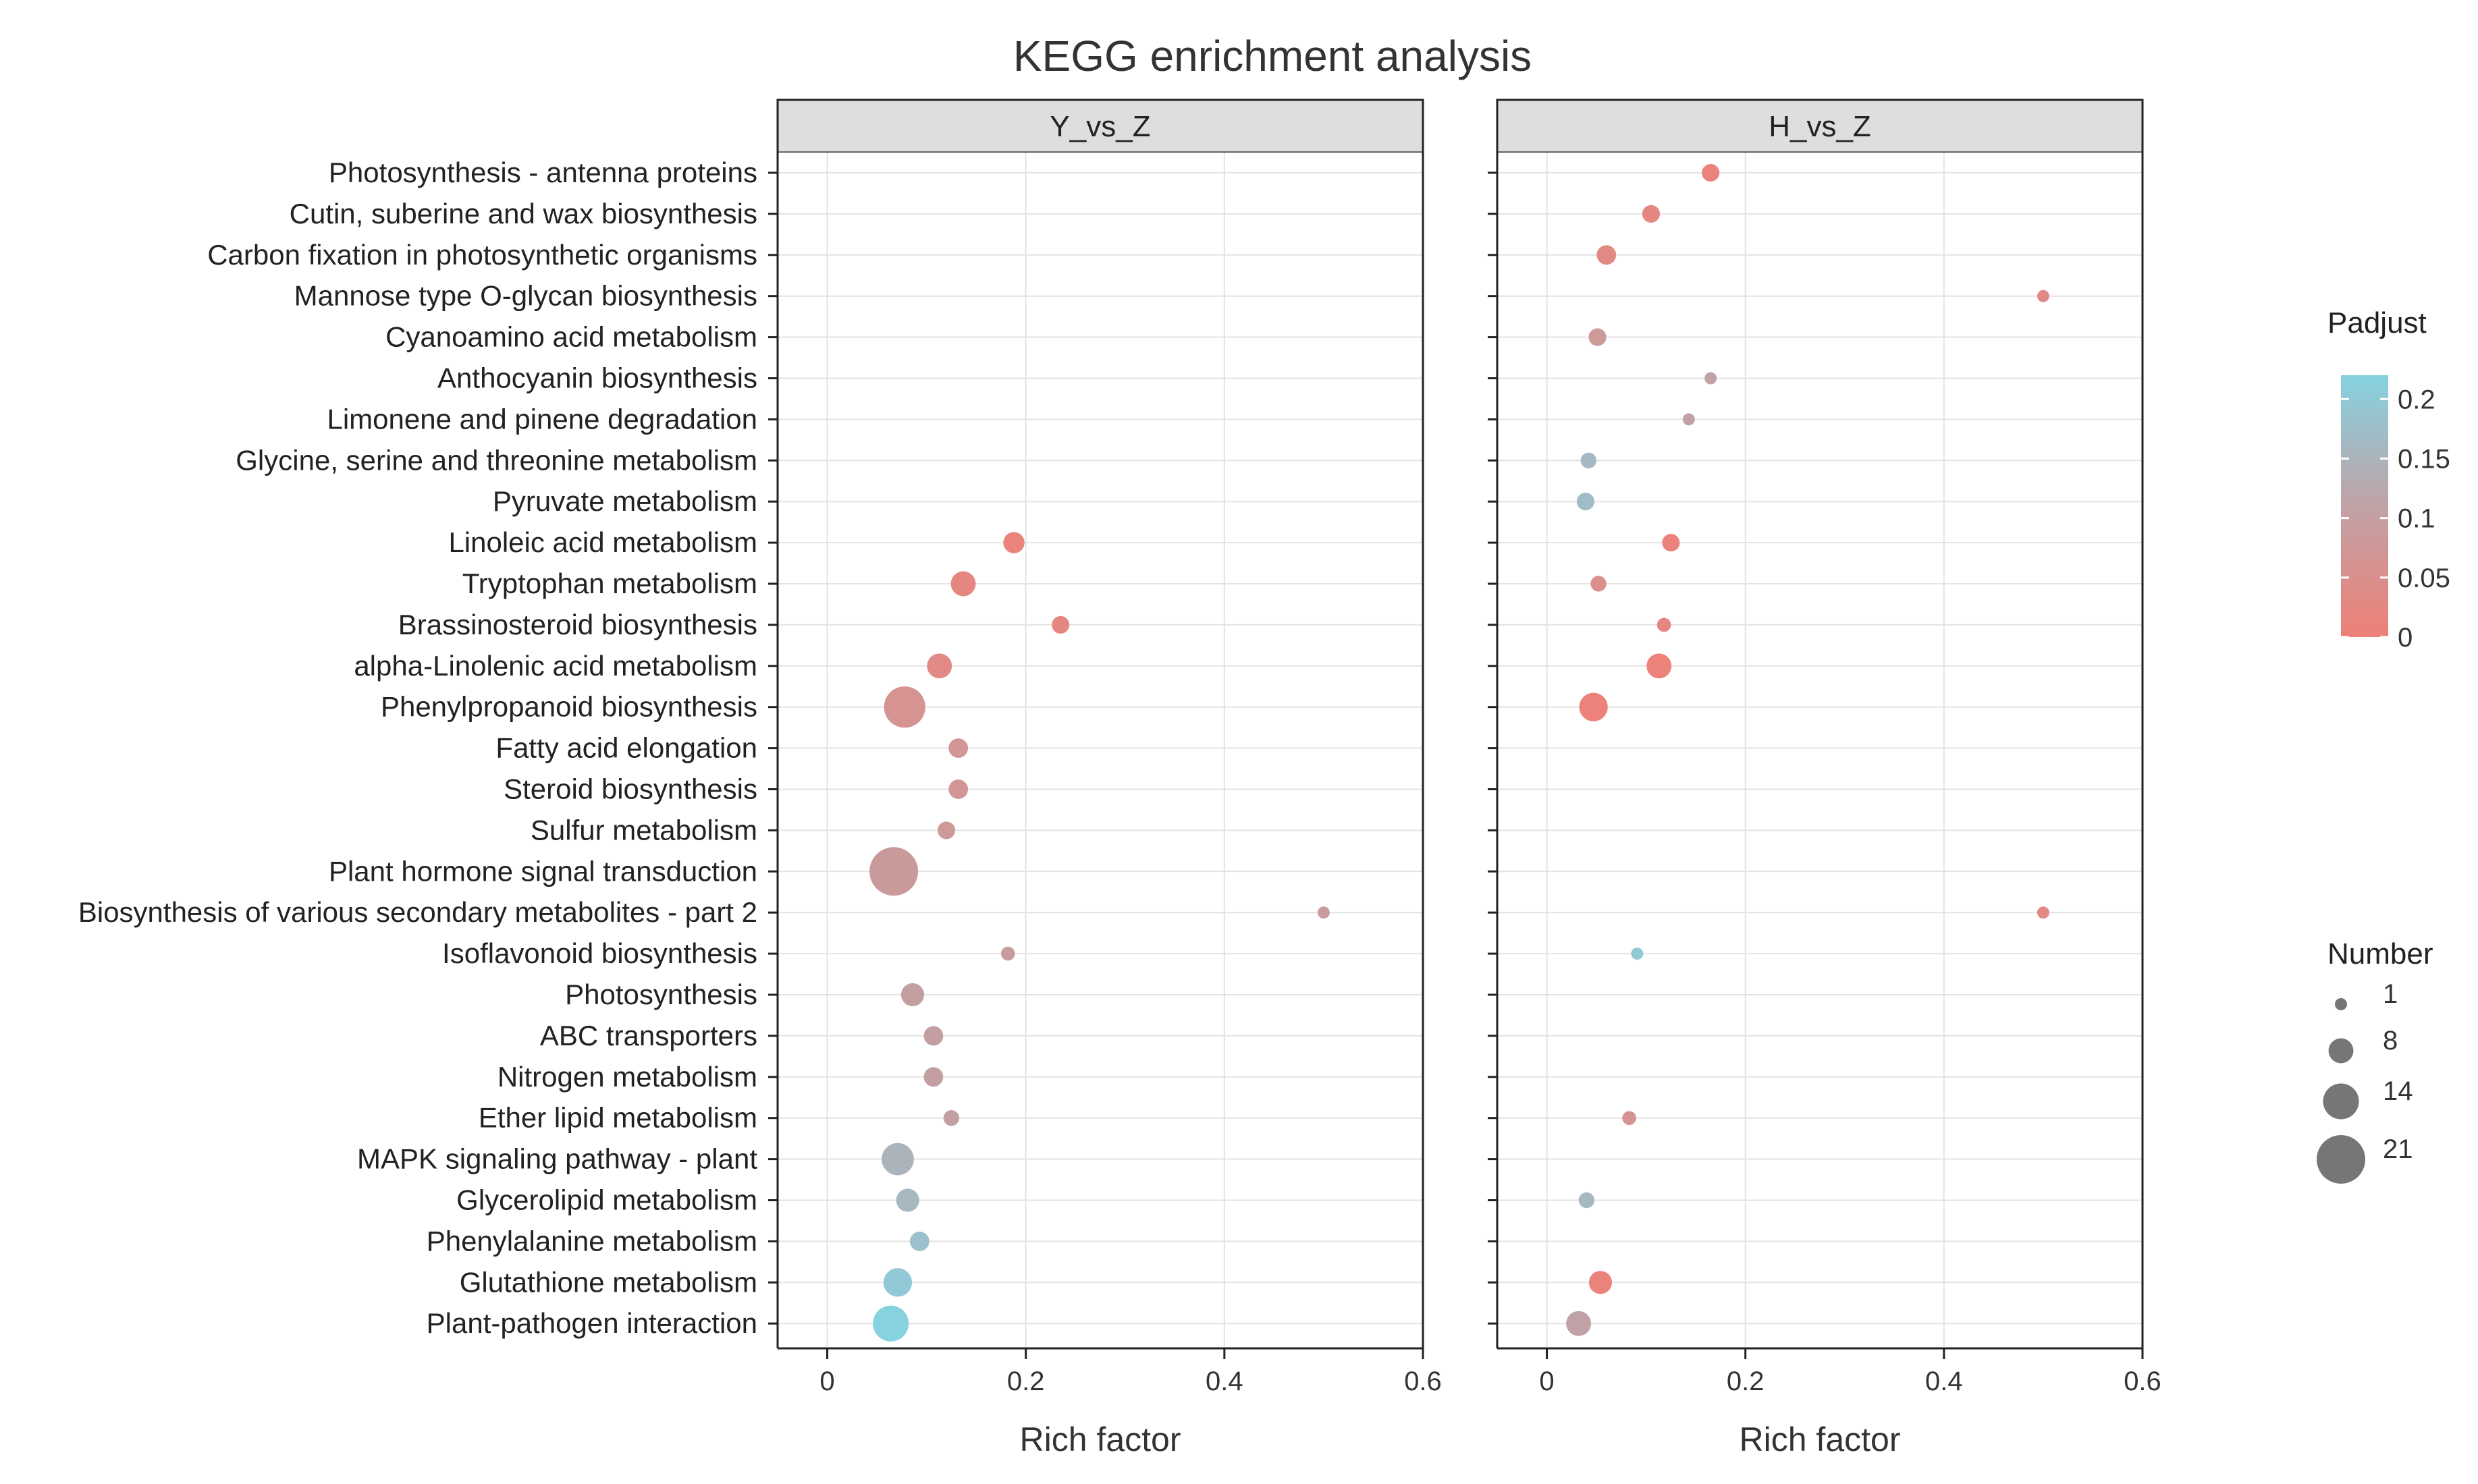  What do you see at coordinates (912, 995) in the screenshot?
I see `point-photosynthesis` at bounding box center [912, 995].